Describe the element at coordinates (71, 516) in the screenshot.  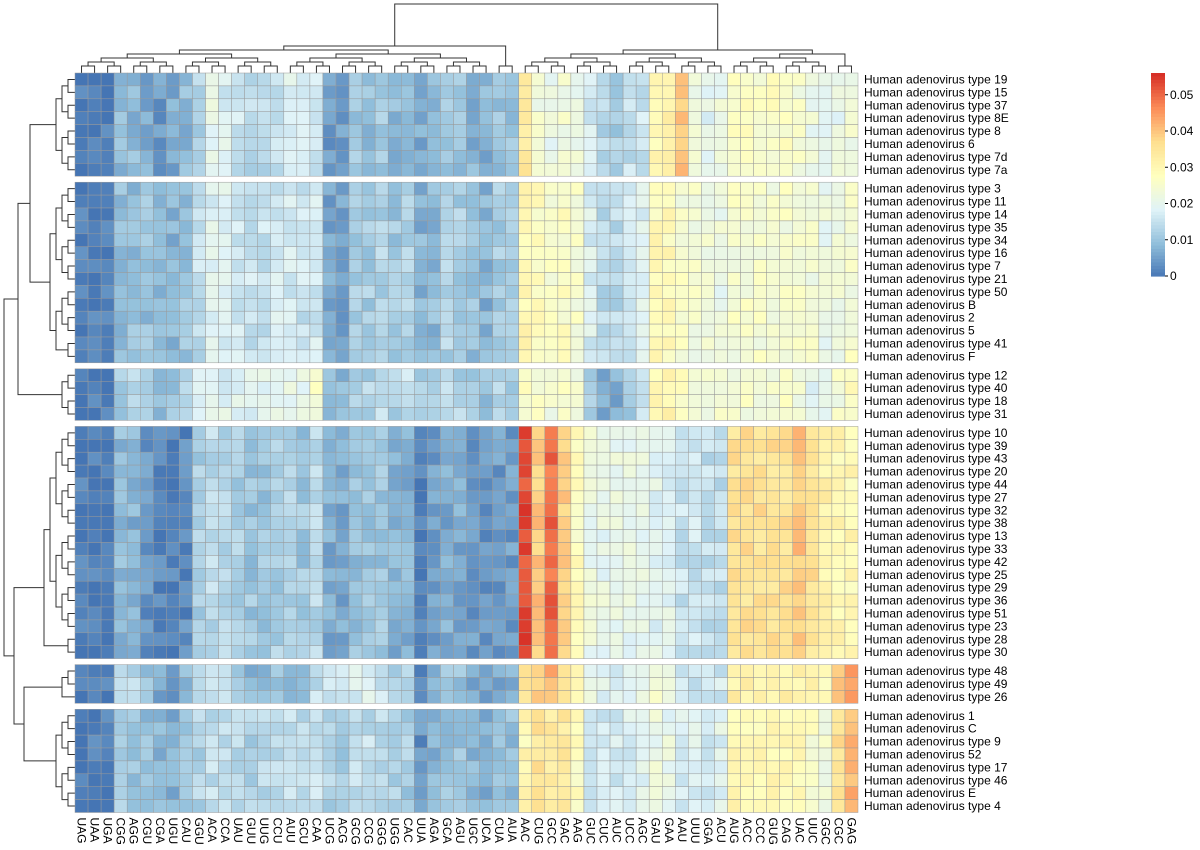
I see `dendrogram-branch` at that location.